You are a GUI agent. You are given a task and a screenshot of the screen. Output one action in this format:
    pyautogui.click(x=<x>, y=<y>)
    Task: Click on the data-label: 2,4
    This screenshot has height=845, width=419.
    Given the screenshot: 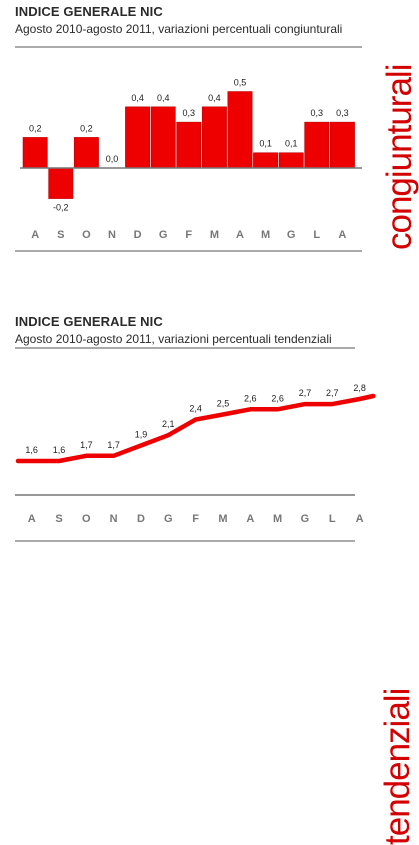 What is the action you would take?
    pyautogui.click(x=195, y=409)
    